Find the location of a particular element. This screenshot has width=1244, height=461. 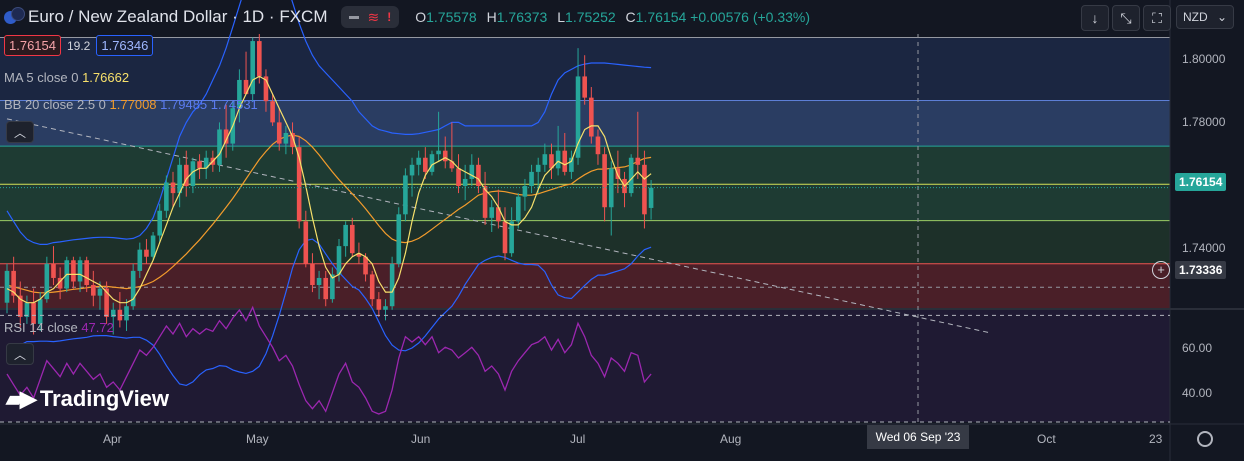

arrow-down-icon: ↓ is located at coordinates (1095, 18).